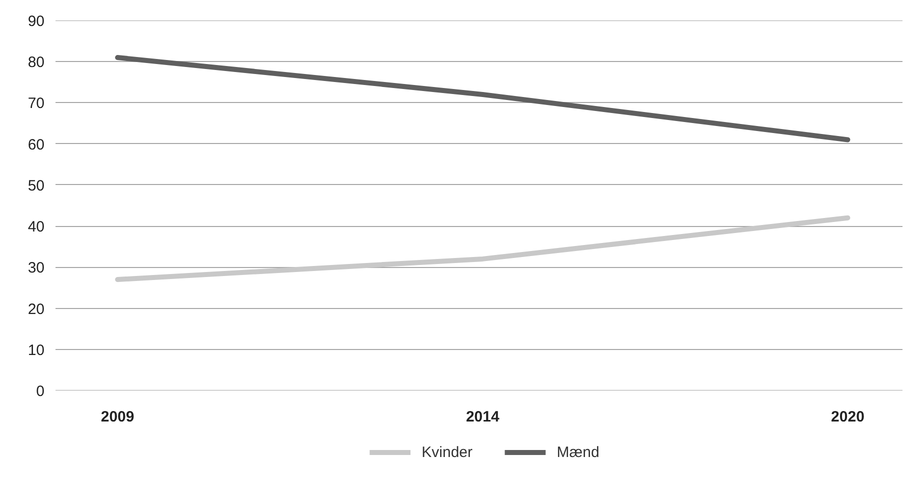 The height and width of the screenshot is (484, 912). What do you see at coordinates (847, 417) in the screenshot?
I see `x-tick-label: 2020` at bounding box center [847, 417].